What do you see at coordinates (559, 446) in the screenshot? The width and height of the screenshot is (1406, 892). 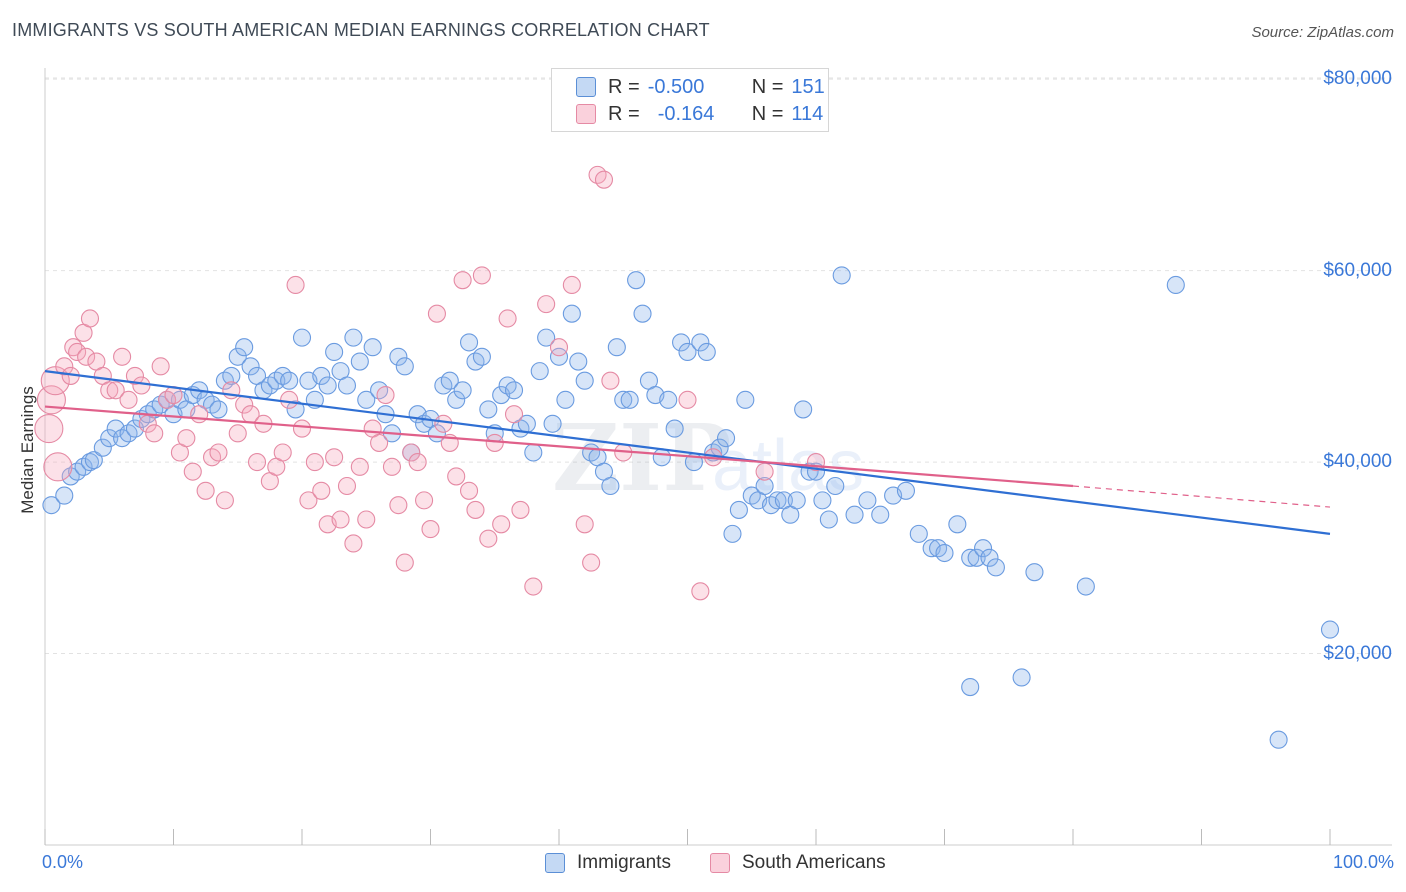 I see `trend-line-south-americans` at bounding box center [559, 446].